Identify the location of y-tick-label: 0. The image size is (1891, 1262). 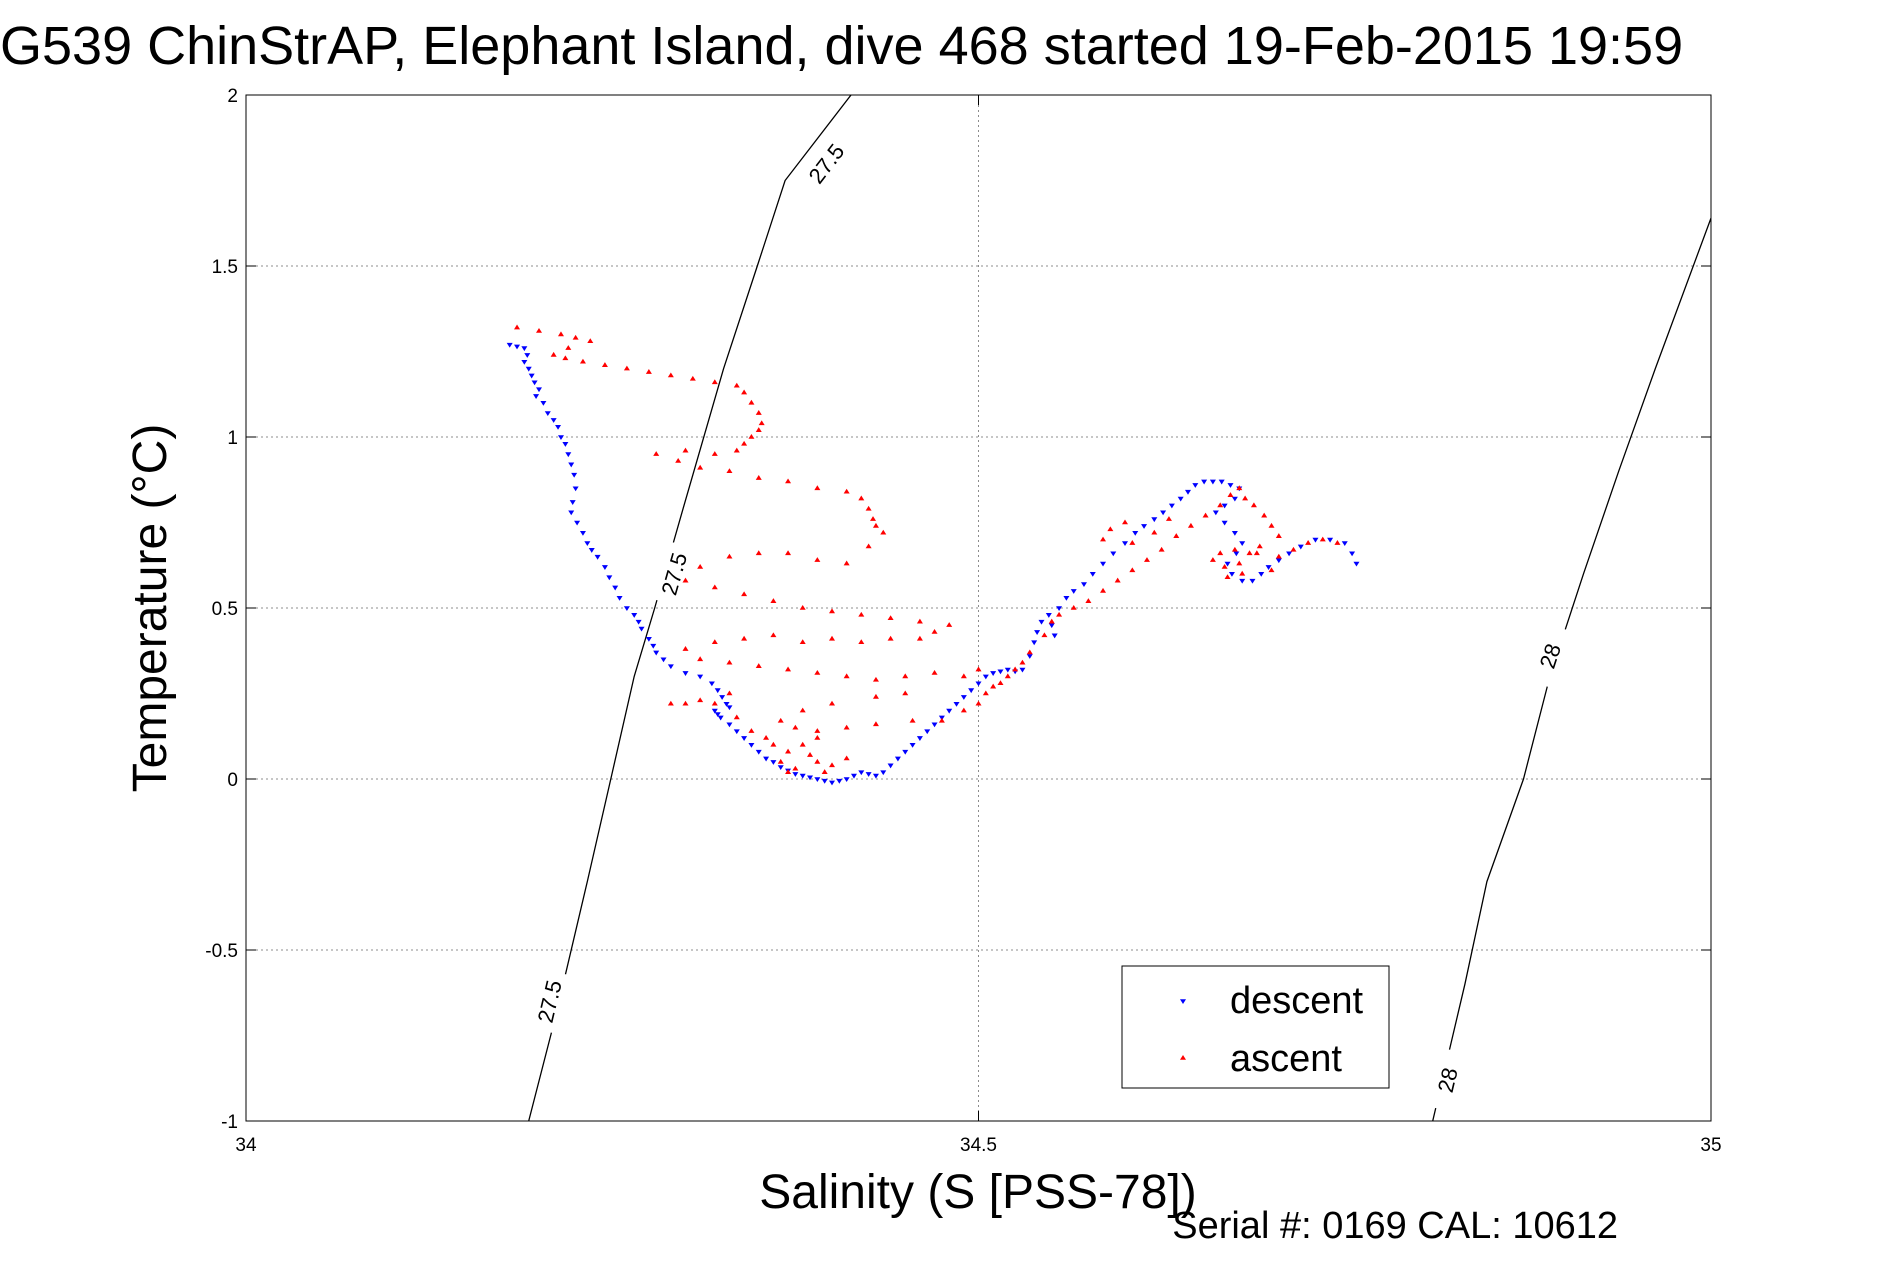
(232, 780).